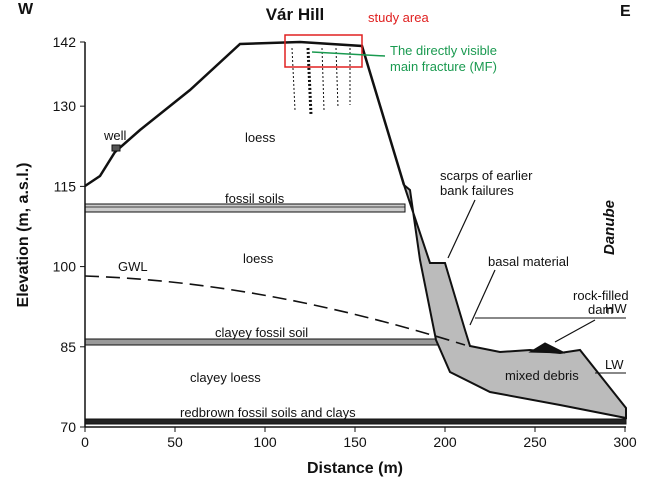  Describe the element at coordinates (355, 468) in the screenshot. I see `x-axis-title: Distance (m)` at that location.